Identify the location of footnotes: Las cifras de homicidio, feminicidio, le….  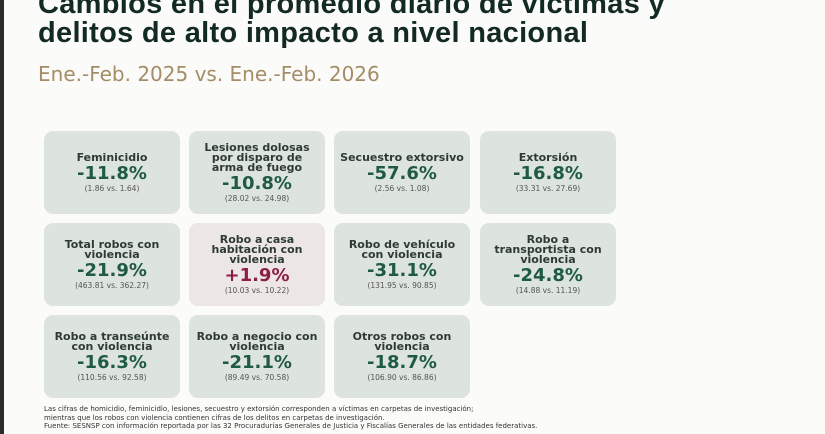
(290, 418).